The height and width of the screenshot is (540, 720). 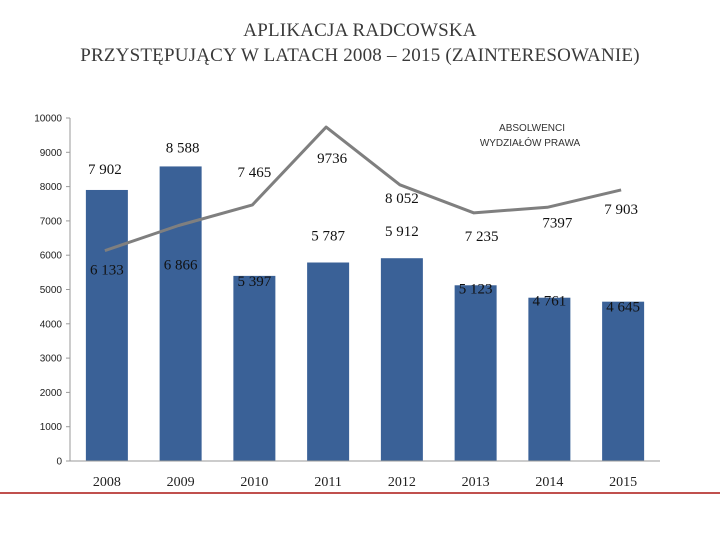 I want to click on bar-2009, so click(x=180, y=314).